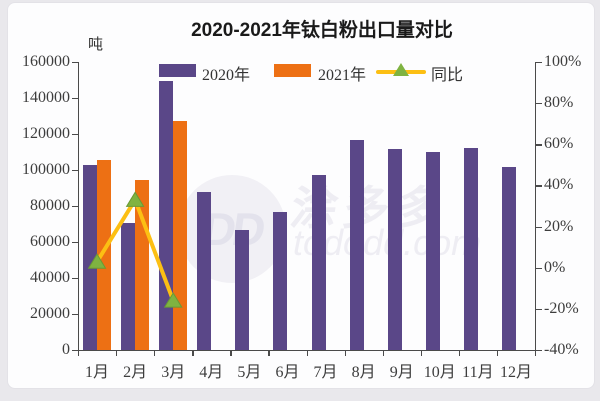 The image size is (600, 401). Describe the element at coordinates (478, 372) in the screenshot. I see `month-label: 11月` at that location.